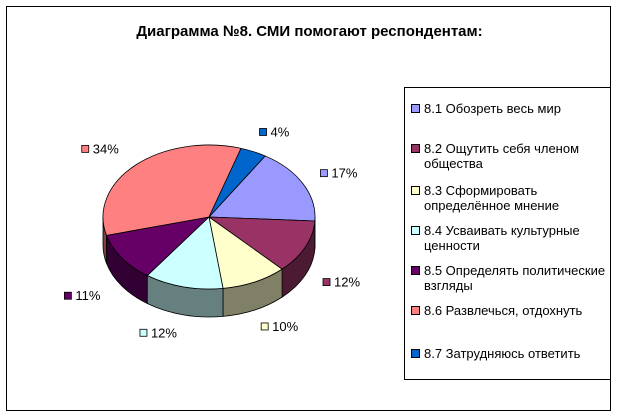  I want to click on data-label-8-2: 12%, so click(341, 282).